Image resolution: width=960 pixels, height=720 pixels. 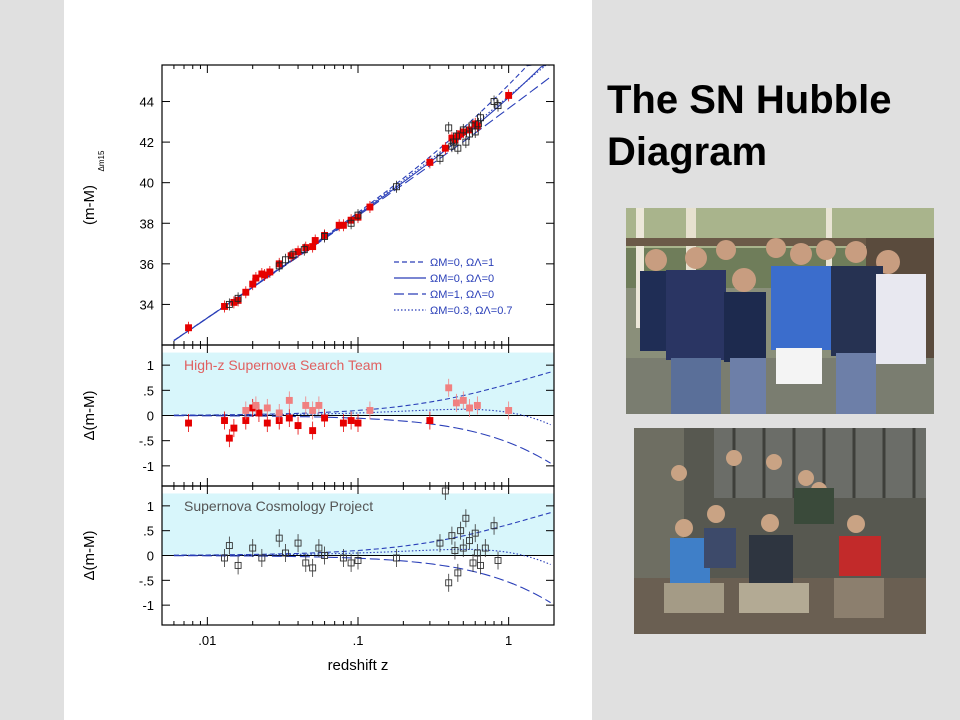 I want to click on x-tick-label: 1, so click(x=508, y=640).